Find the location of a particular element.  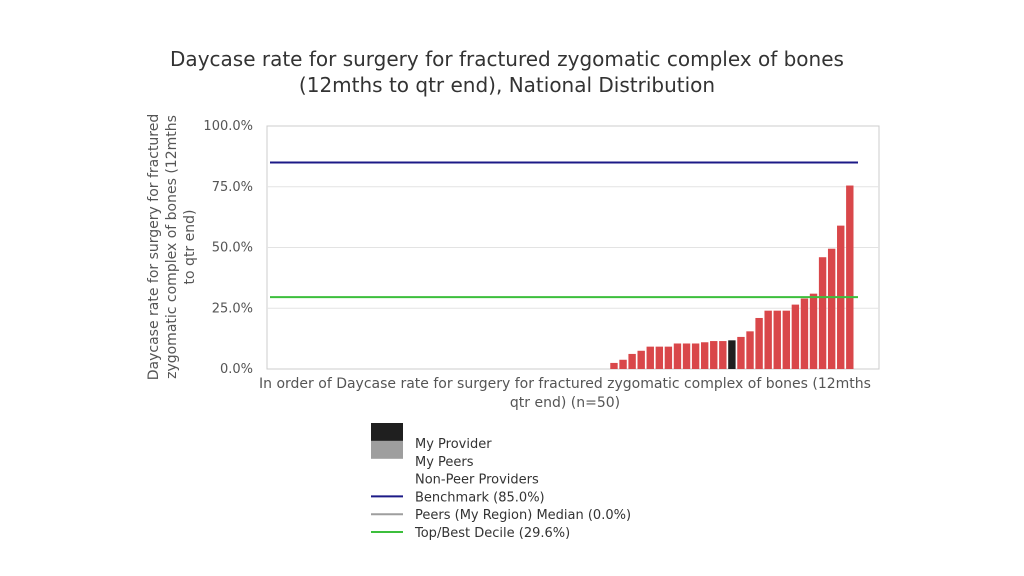

grid-lines is located at coordinates (573, 247).